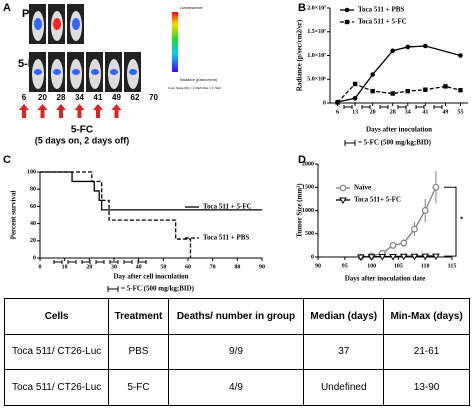 Image resolution: width=474 pixels, height=408 pixels. I want to click on significance-bracket, so click(450, 221).